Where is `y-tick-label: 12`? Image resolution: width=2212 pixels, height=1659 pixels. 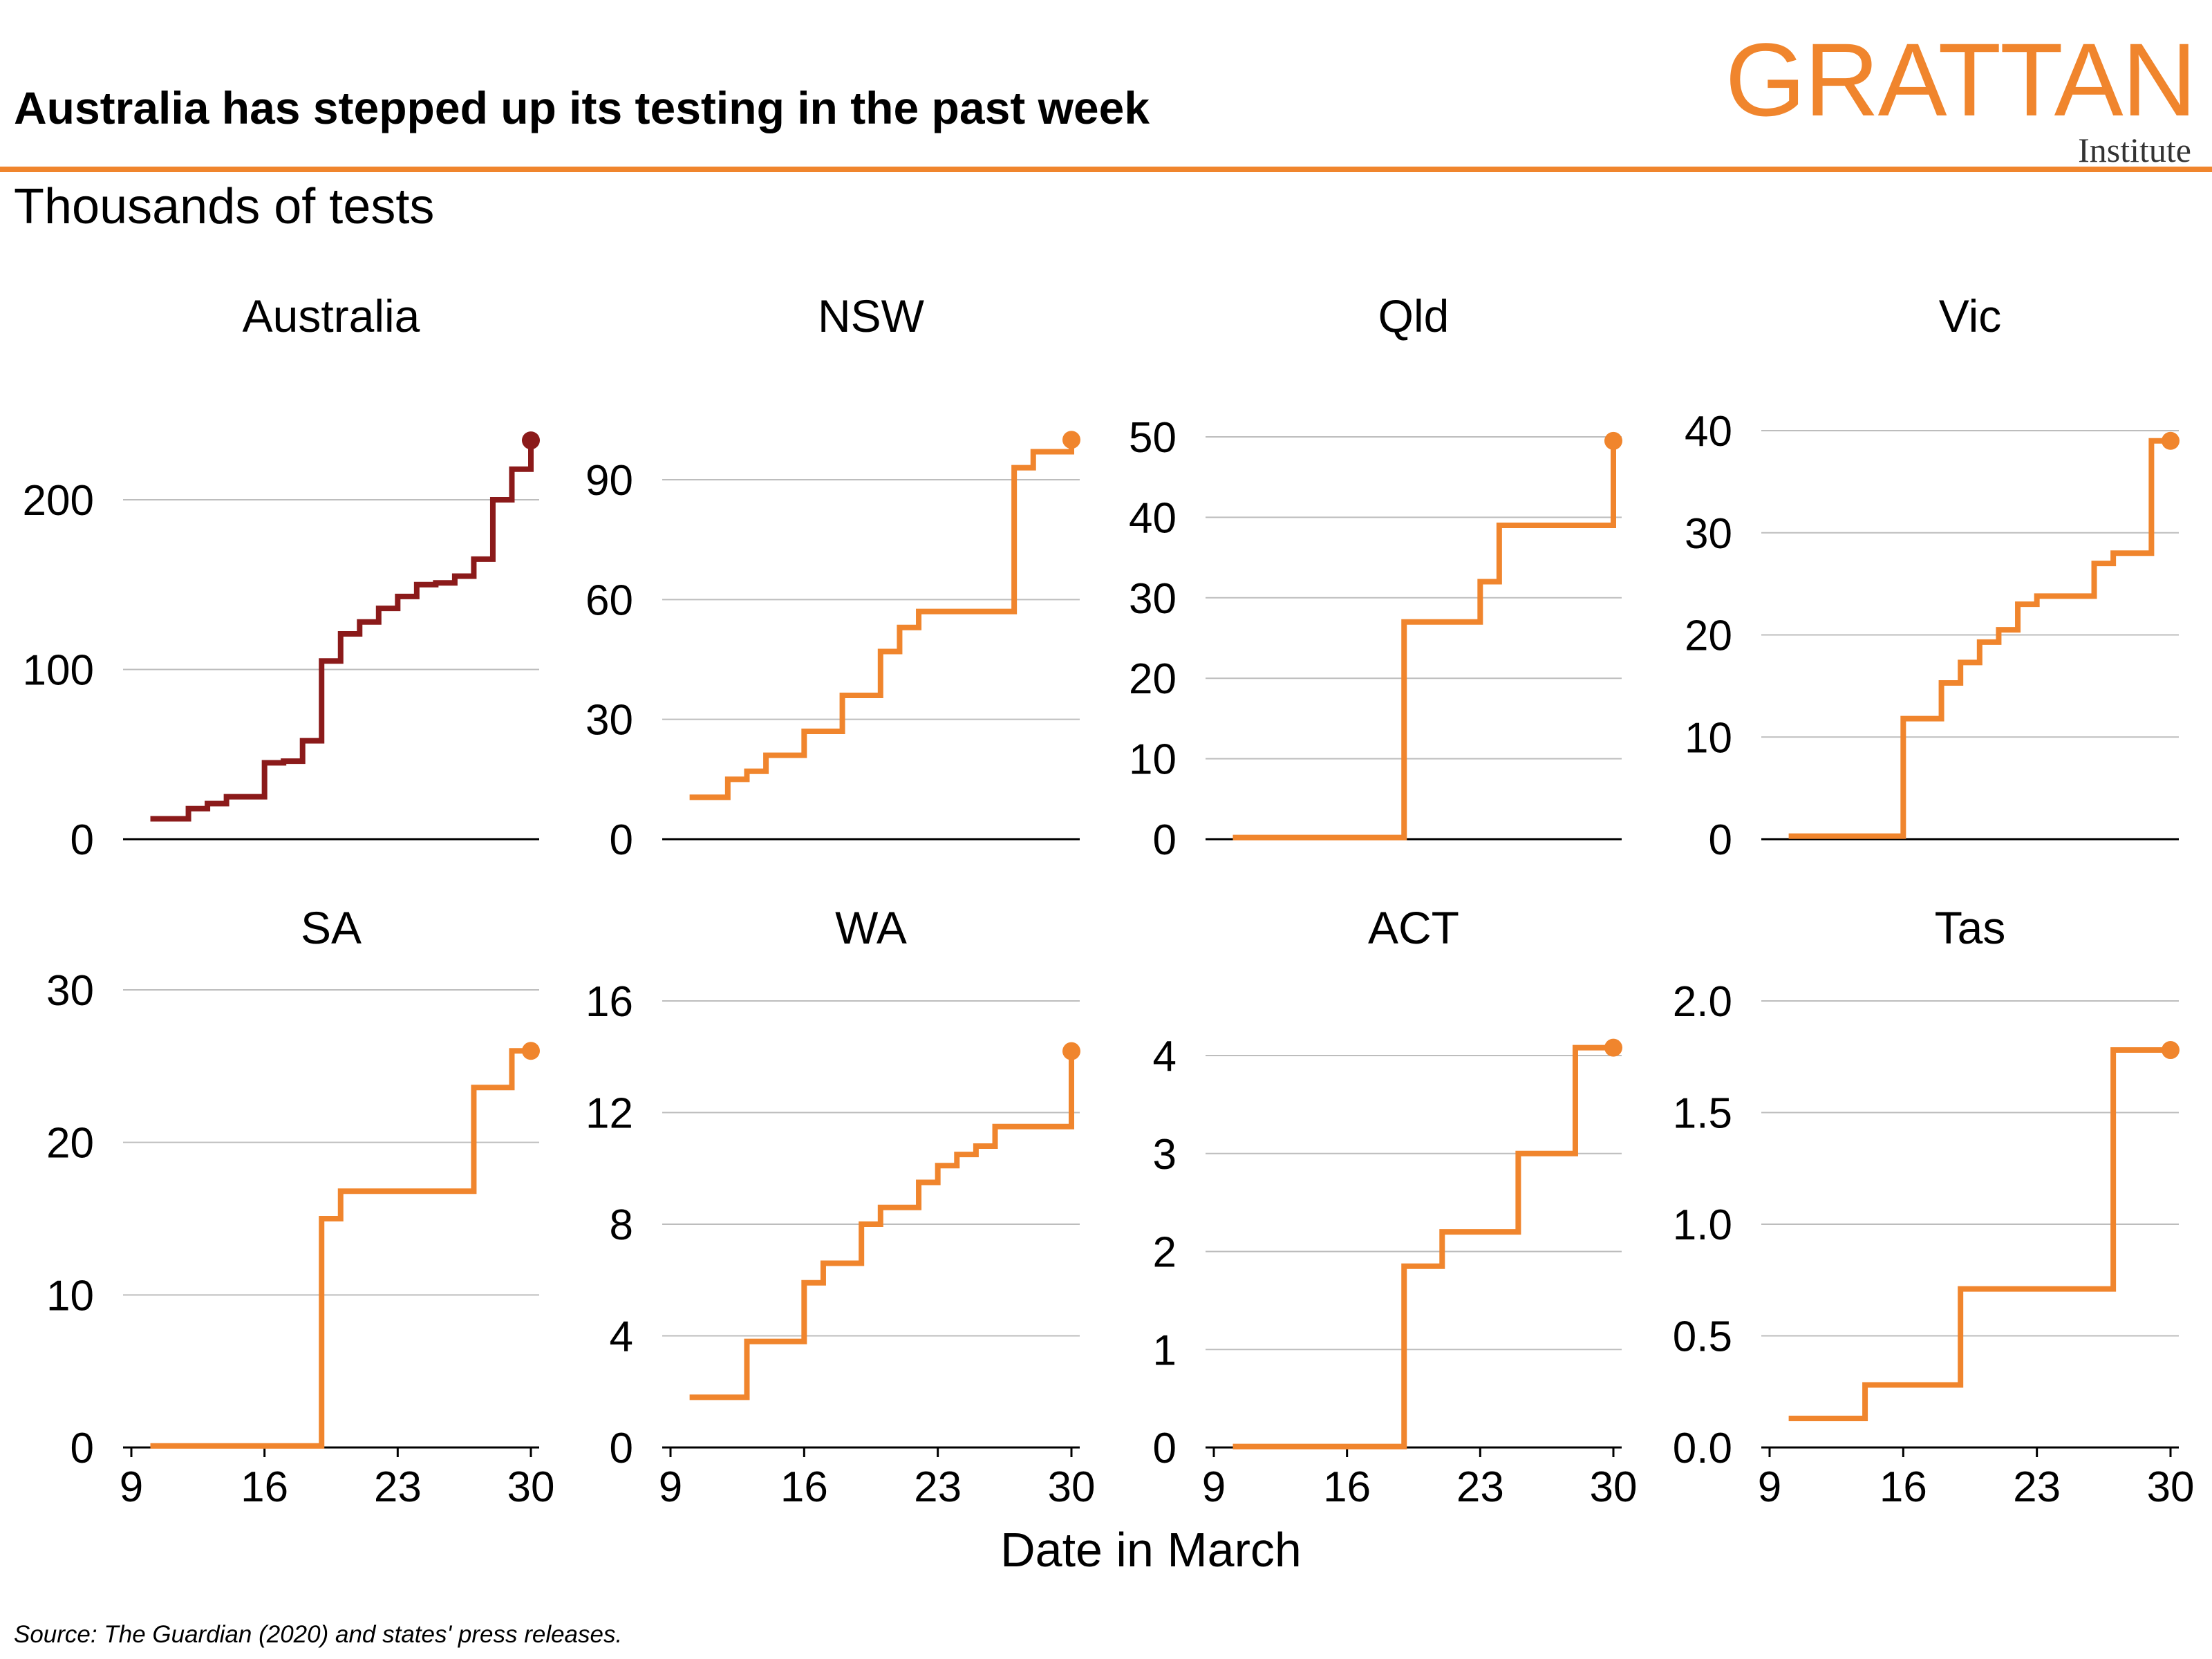 y-tick-label: 12 is located at coordinates (609, 1114).